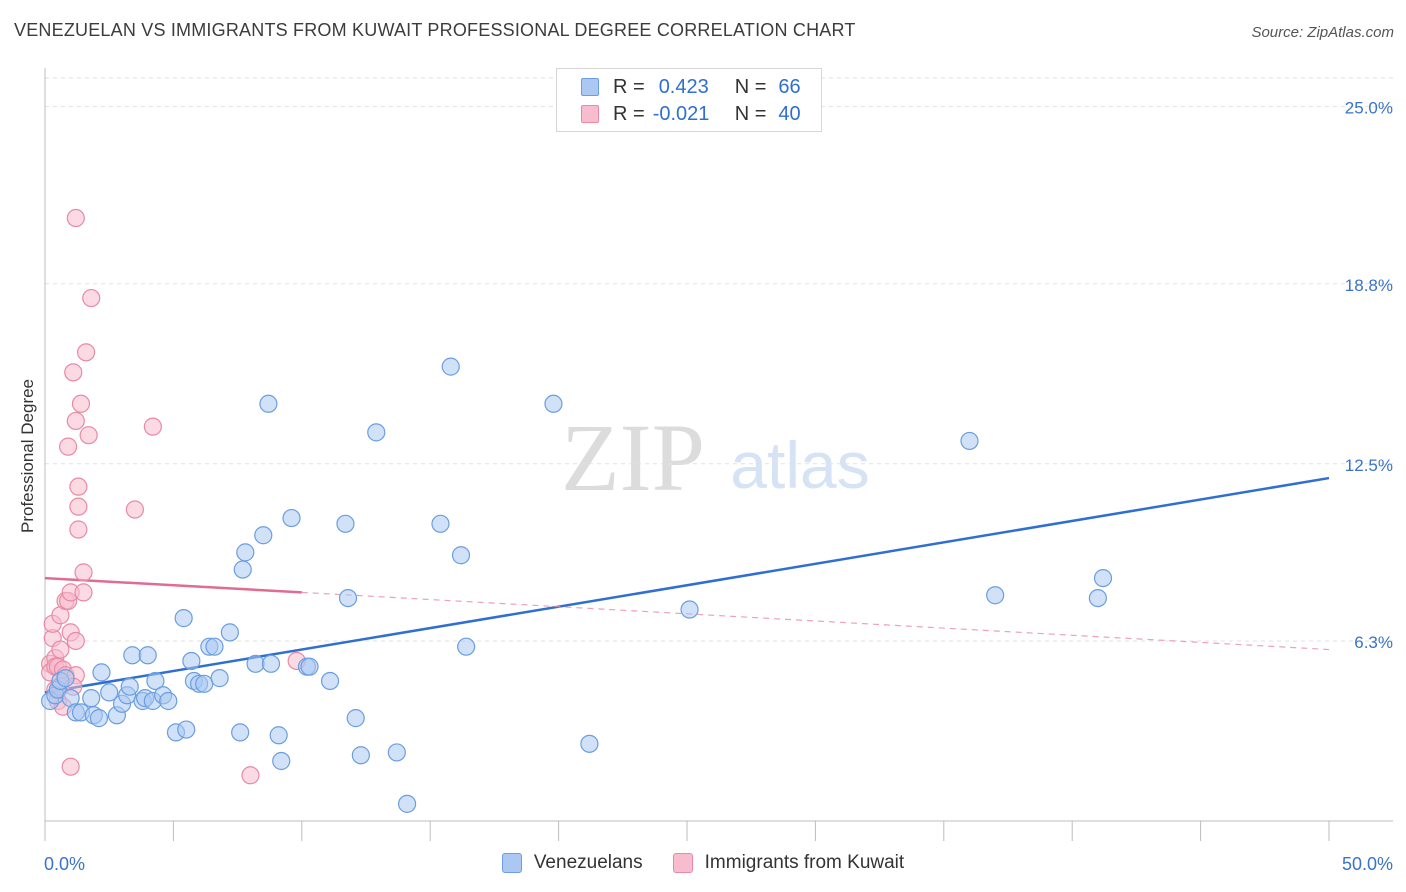 The image size is (1406, 892). Describe the element at coordinates (799, 465) in the screenshot. I see `watermark-atlas: atlas` at that location.